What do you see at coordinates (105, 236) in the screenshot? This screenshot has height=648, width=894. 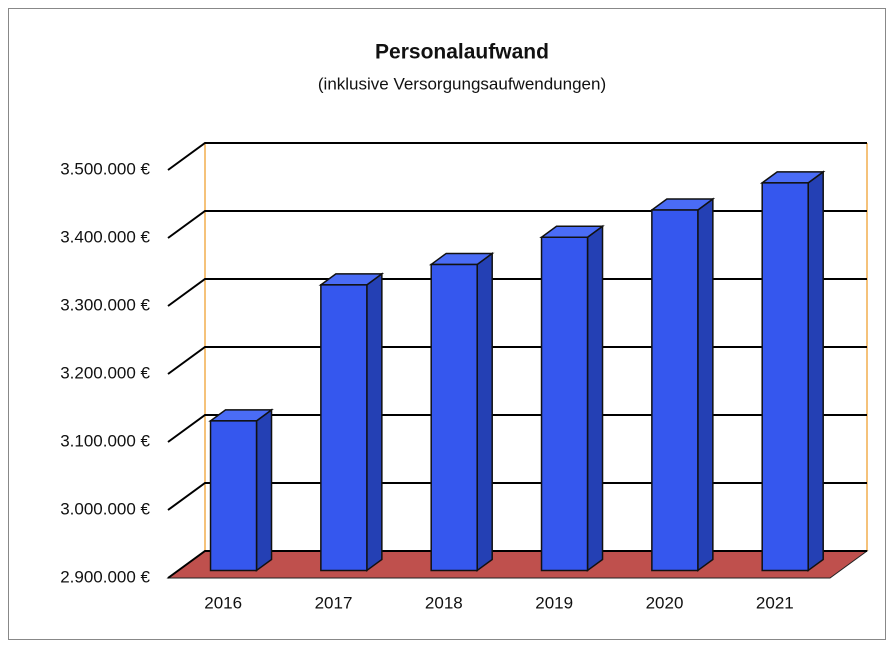 I see `y-tick-label: 3.400.000 €` at bounding box center [105, 236].